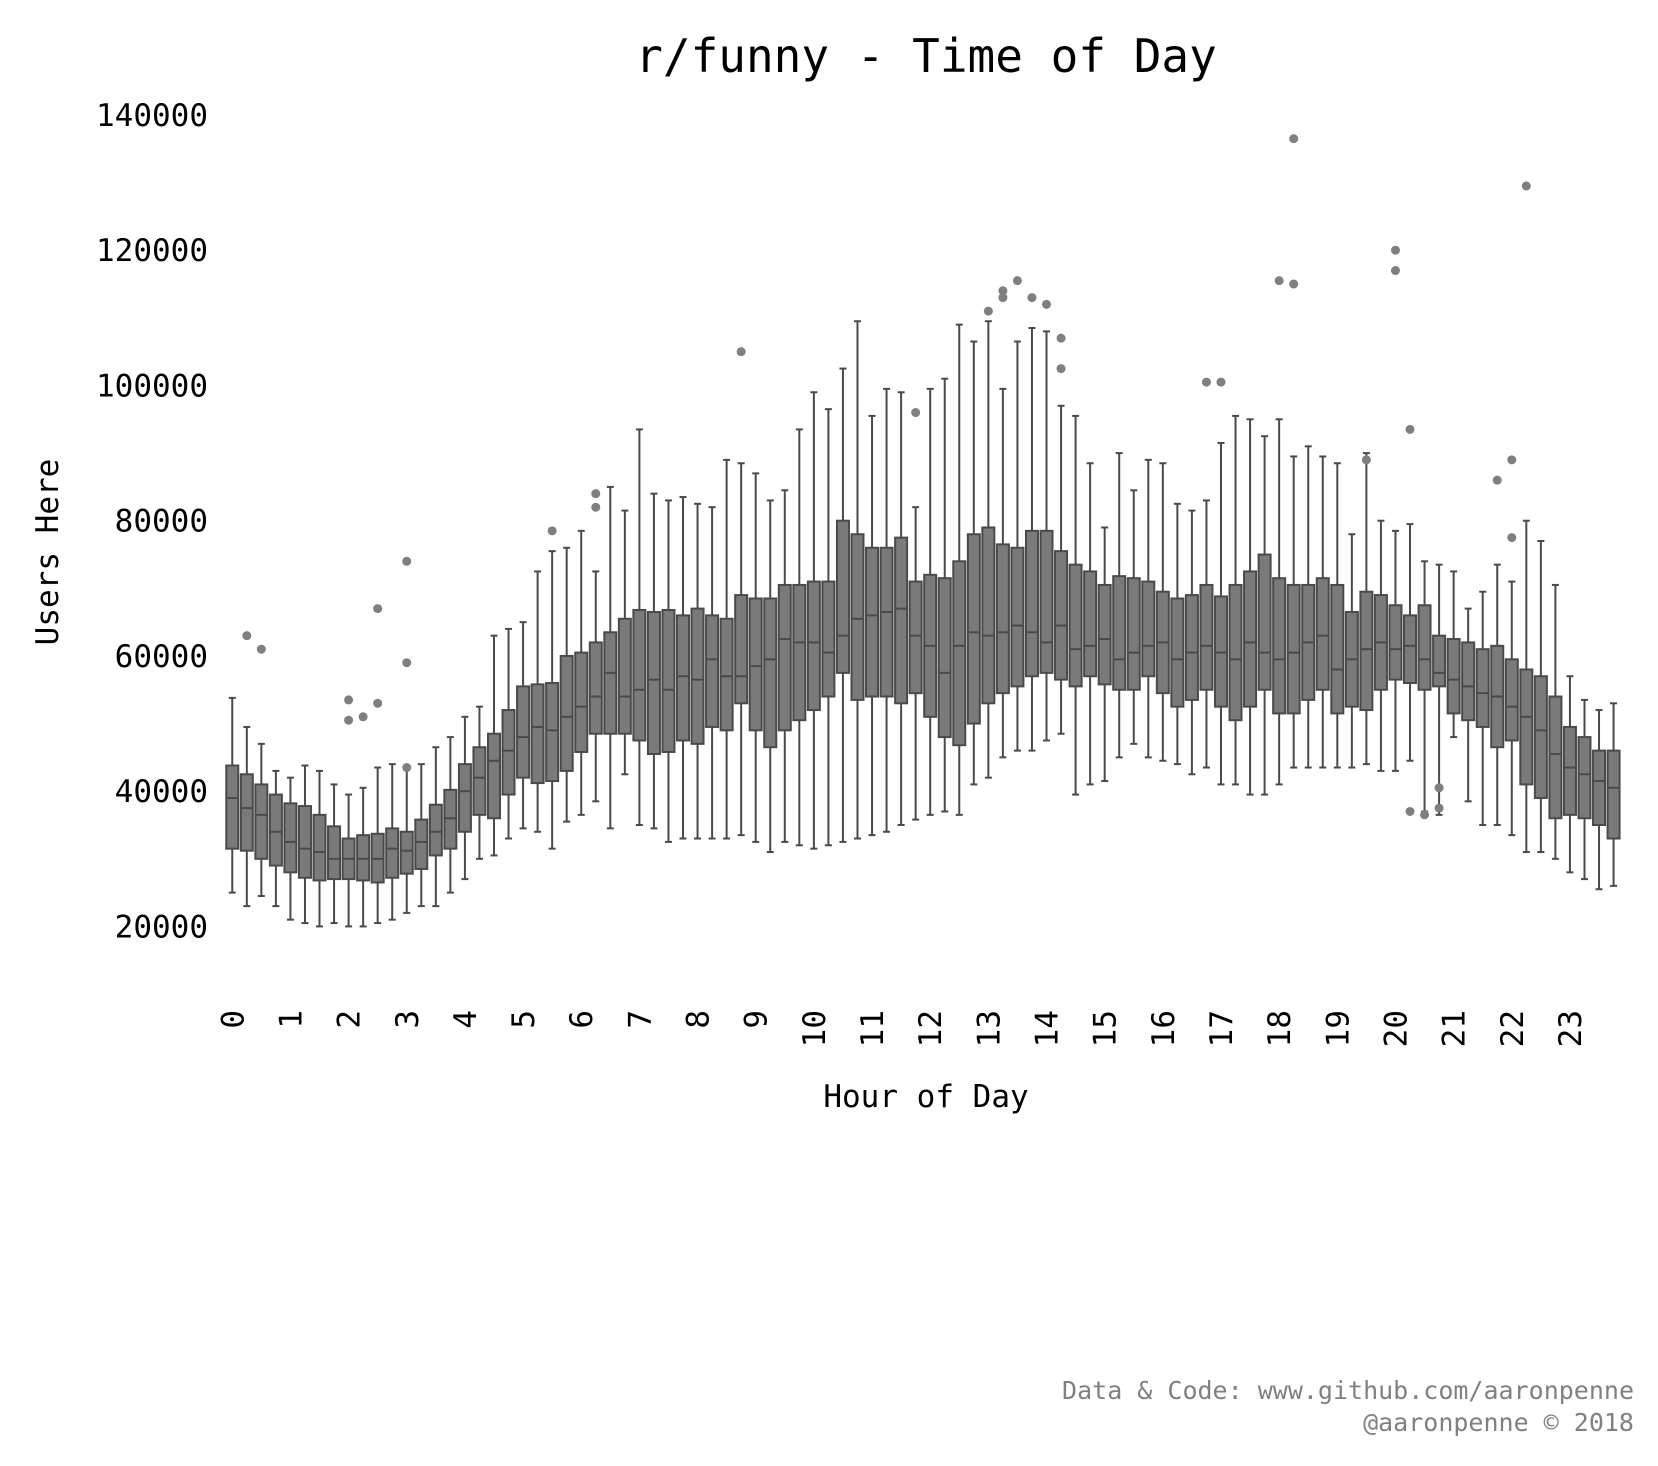 The width and height of the screenshot is (1658, 1466). What do you see at coordinates (152, 251) in the screenshot?
I see `y-tick-label: 120000` at bounding box center [152, 251].